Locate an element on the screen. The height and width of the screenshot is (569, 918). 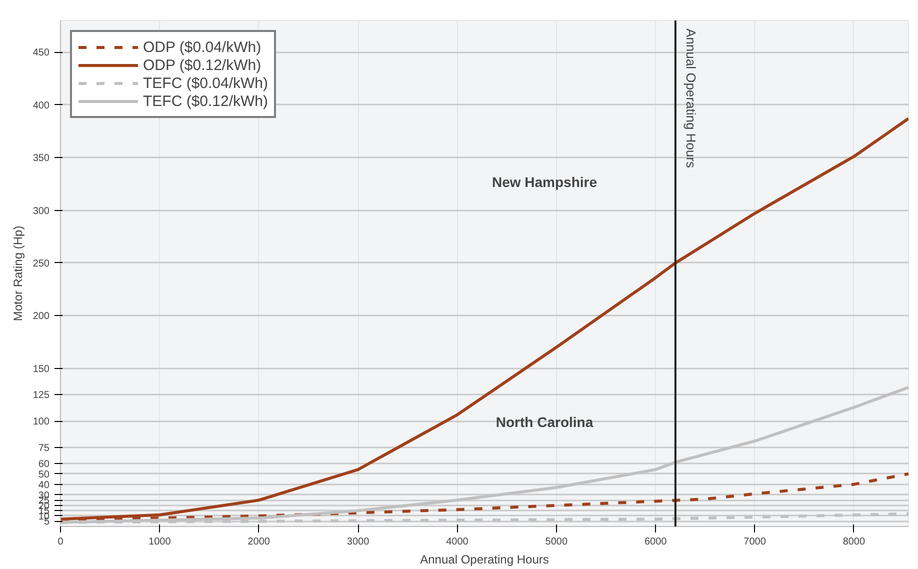
x-tick-label: 5000 is located at coordinates (556, 542).